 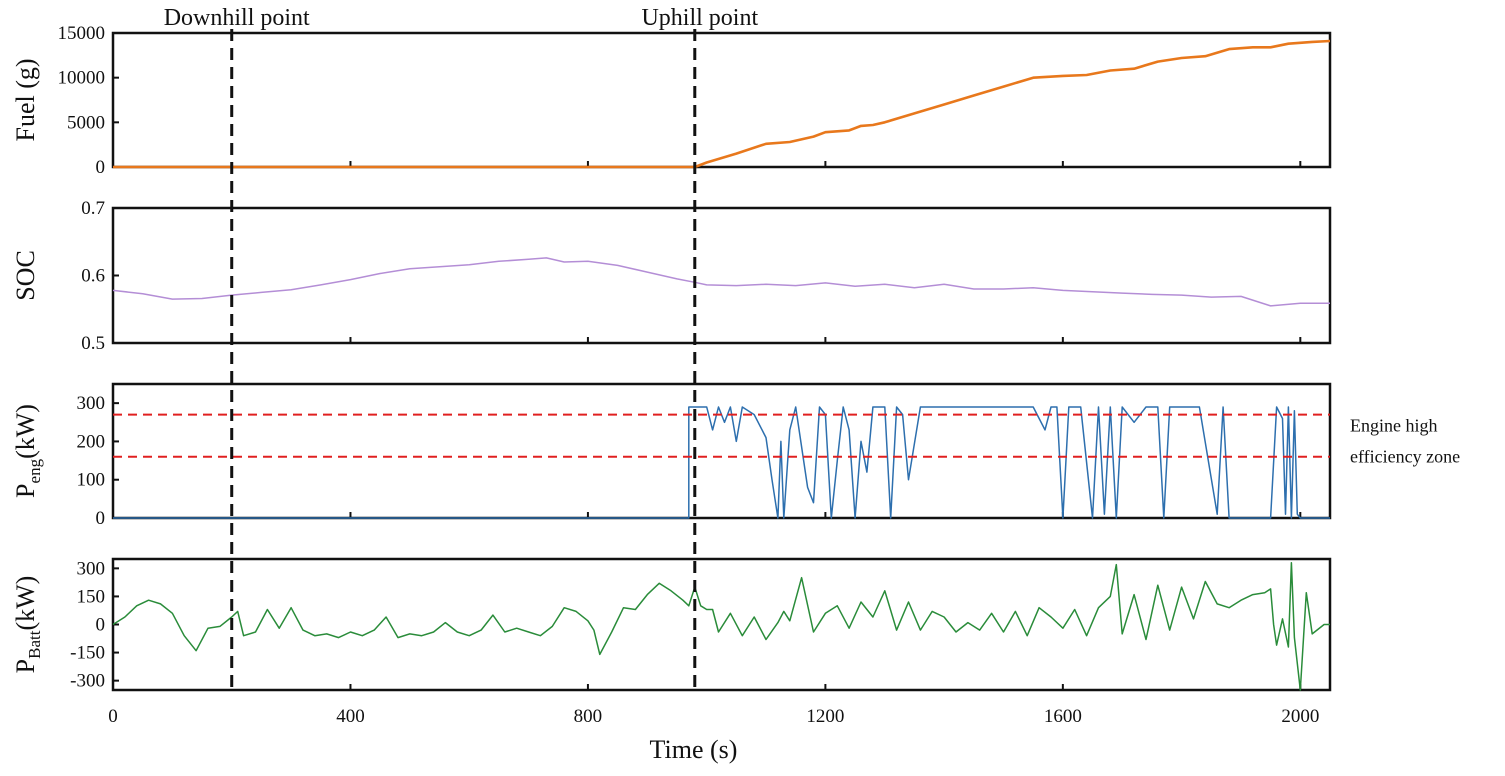 What do you see at coordinates (721, 282) in the screenshot?
I see `series-line-soc` at bounding box center [721, 282].